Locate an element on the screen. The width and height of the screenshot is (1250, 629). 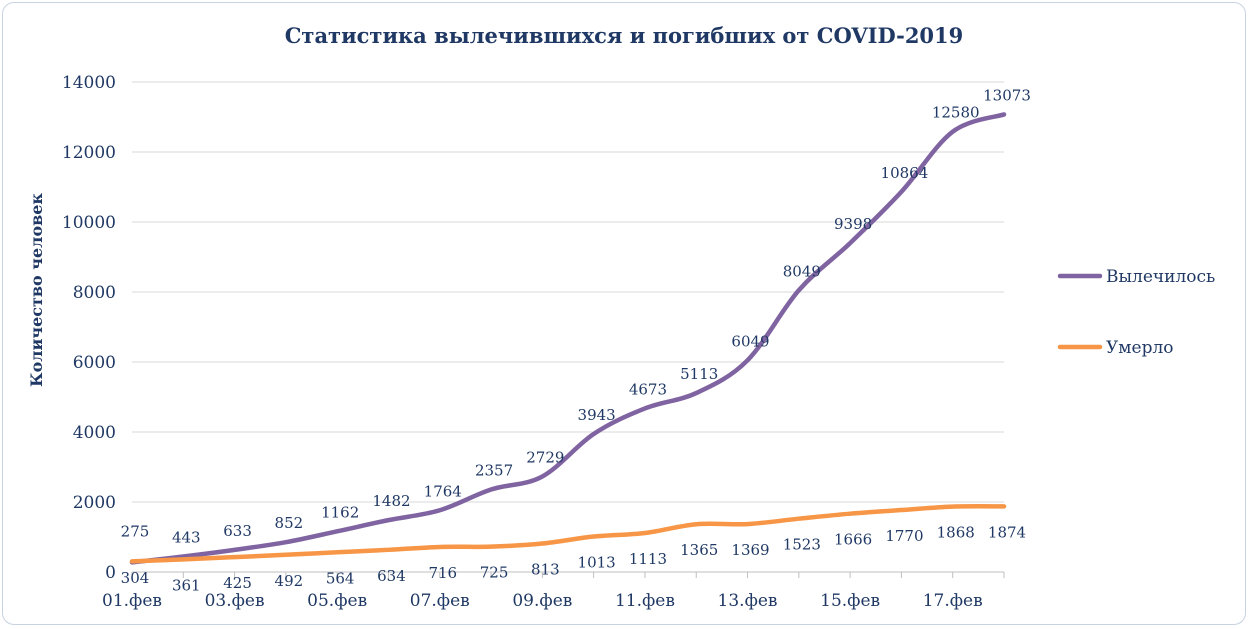
data-label: 1013 is located at coordinates (597, 563).